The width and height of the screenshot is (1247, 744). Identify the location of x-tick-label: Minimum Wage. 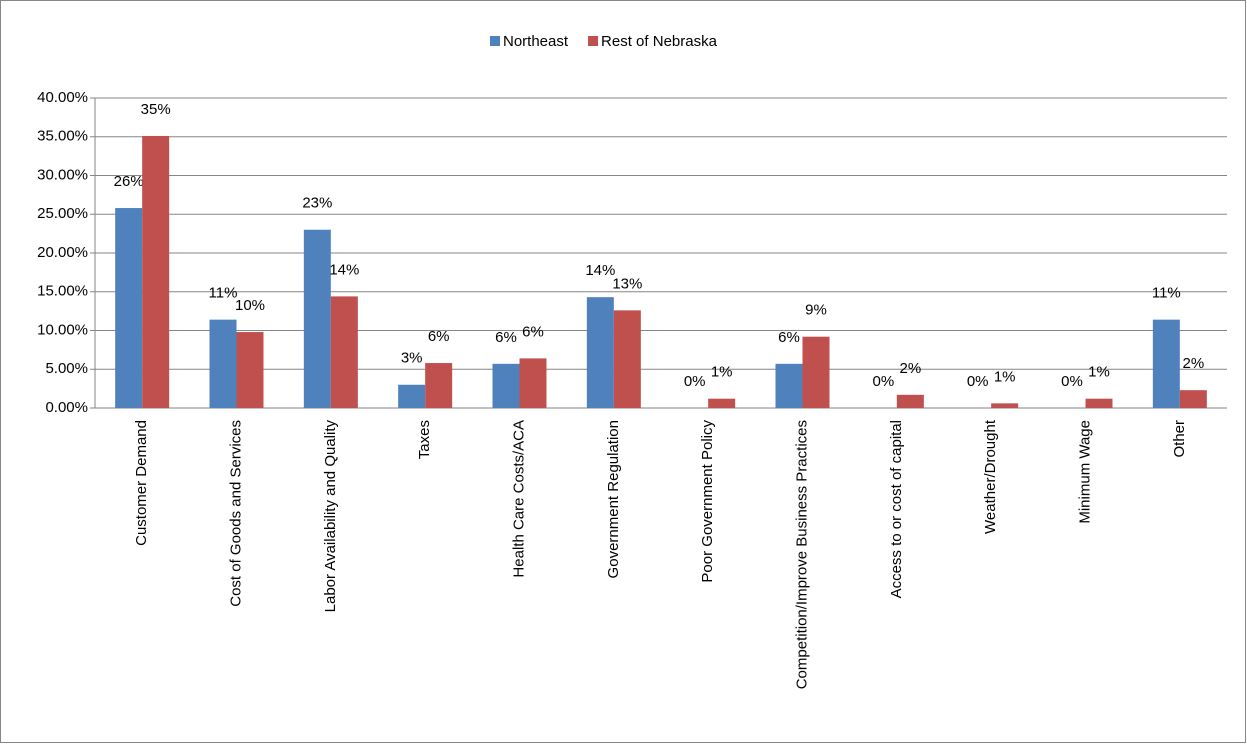
(1084, 472).